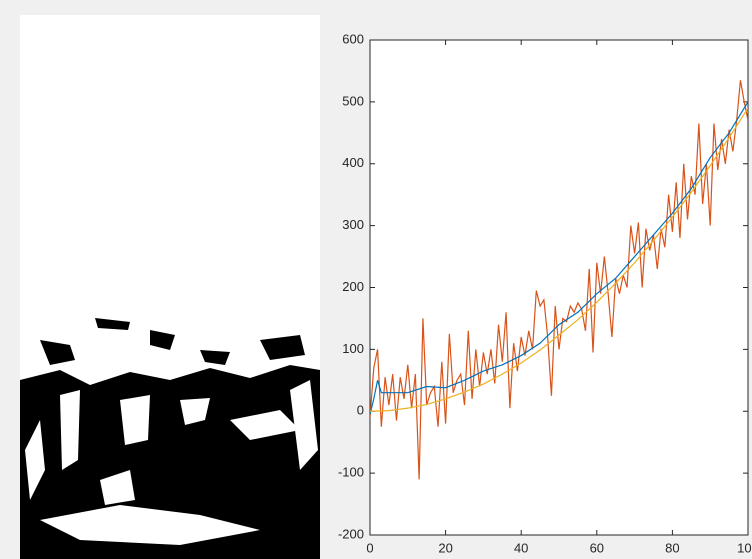 The image size is (752, 559). I want to click on x-tick-label: 80, so click(672, 547).